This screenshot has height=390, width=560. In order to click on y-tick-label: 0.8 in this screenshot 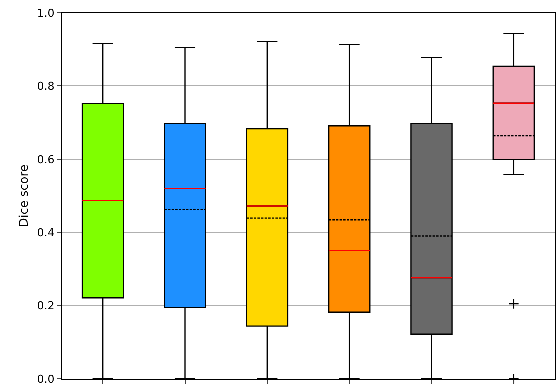, I will do `click(46, 87)`.